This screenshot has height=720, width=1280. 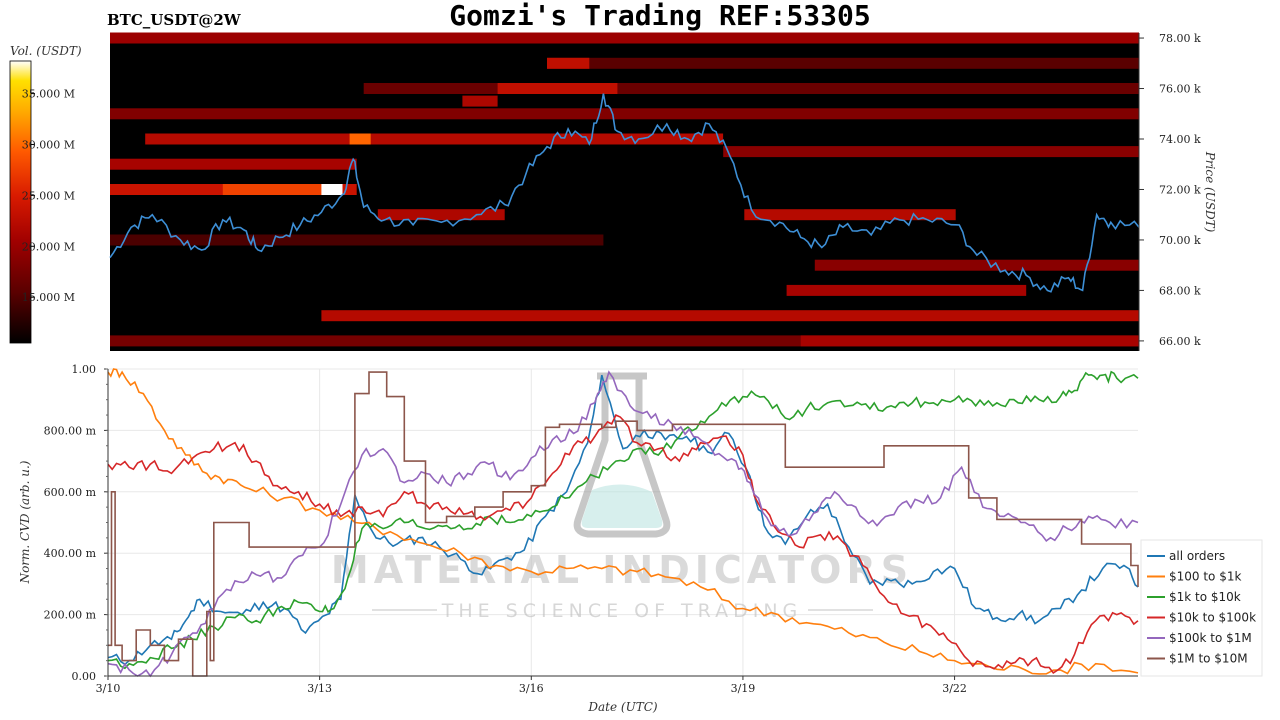 I want to click on legend-label: $1k to $10k, so click(x=1205, y=597).